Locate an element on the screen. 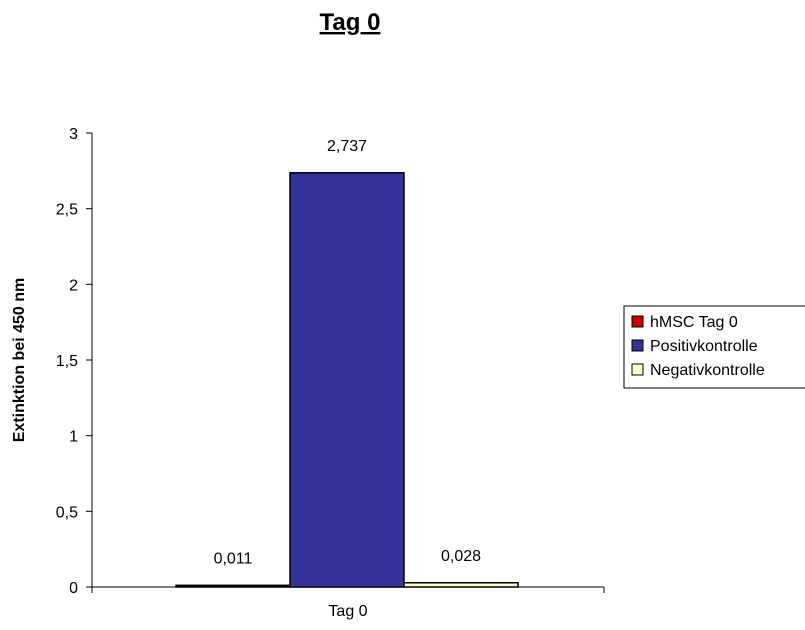  legend-box is located at coordinates (714, 347).